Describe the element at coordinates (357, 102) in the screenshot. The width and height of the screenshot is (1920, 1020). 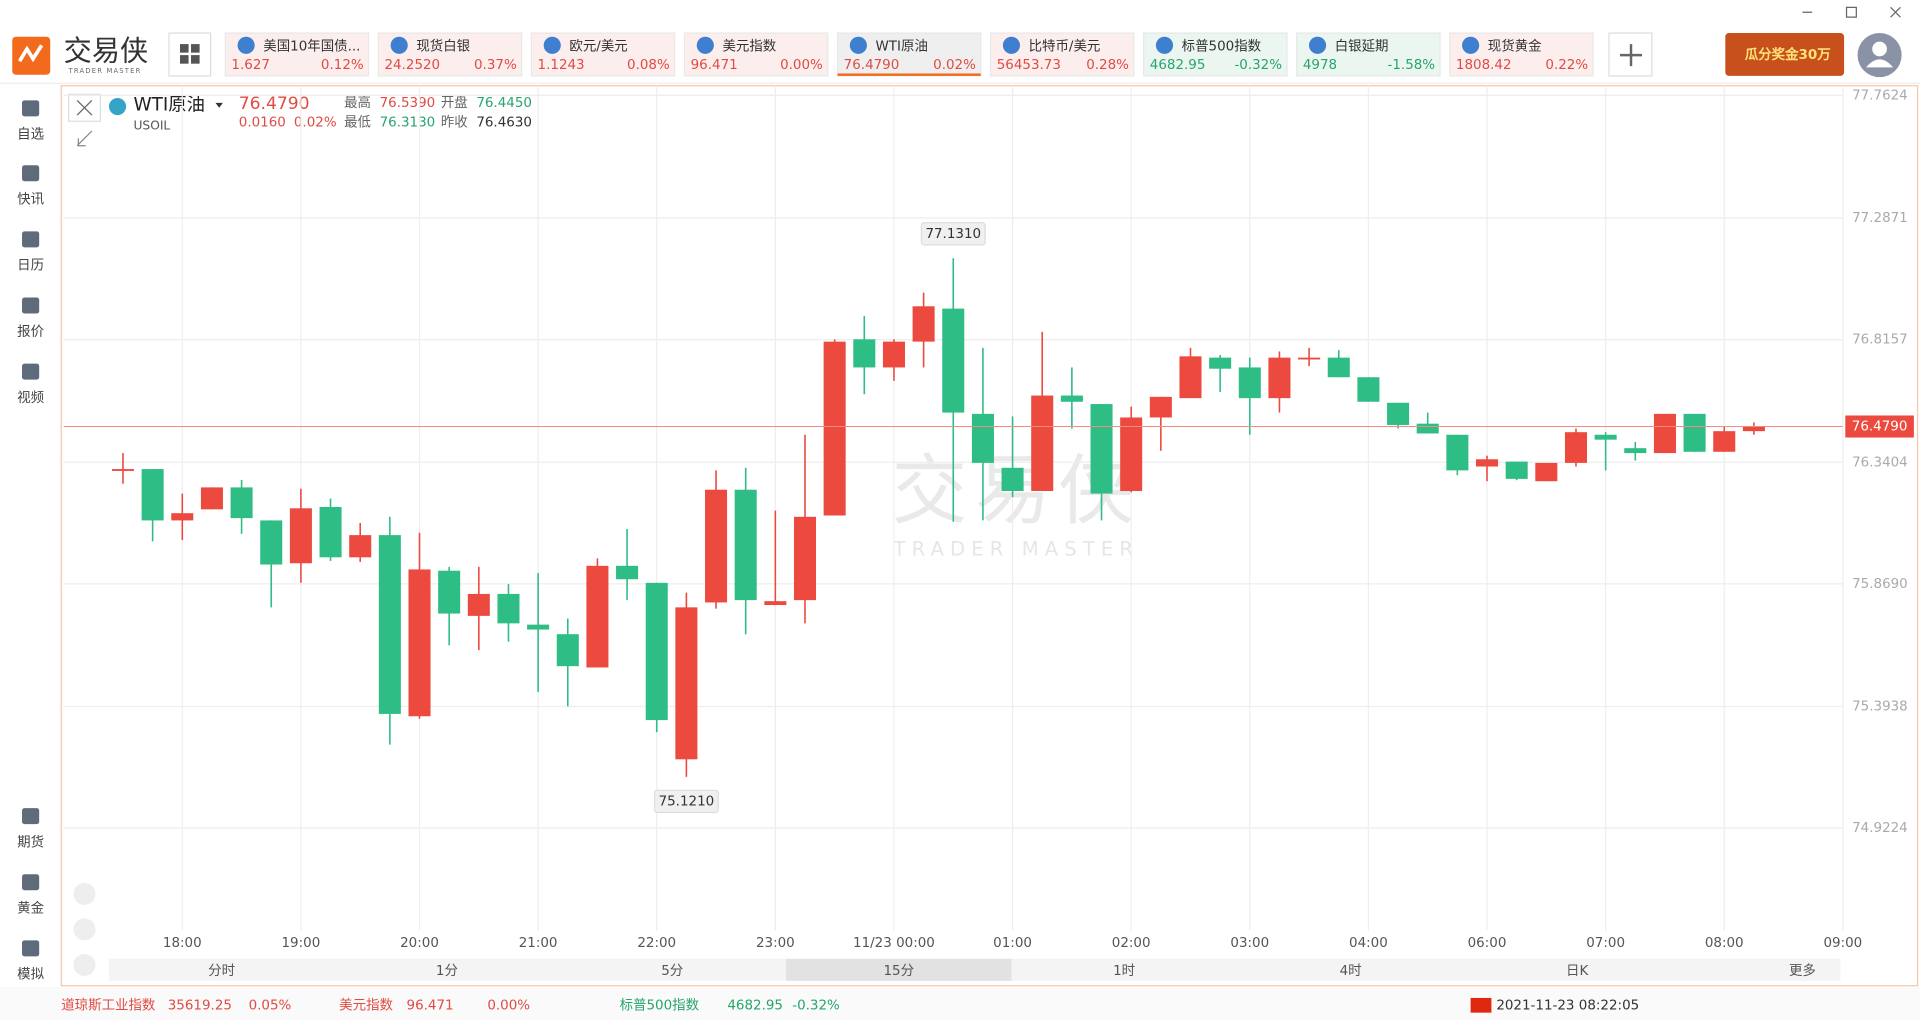
I see `quote-high-label: 最高` at that location.